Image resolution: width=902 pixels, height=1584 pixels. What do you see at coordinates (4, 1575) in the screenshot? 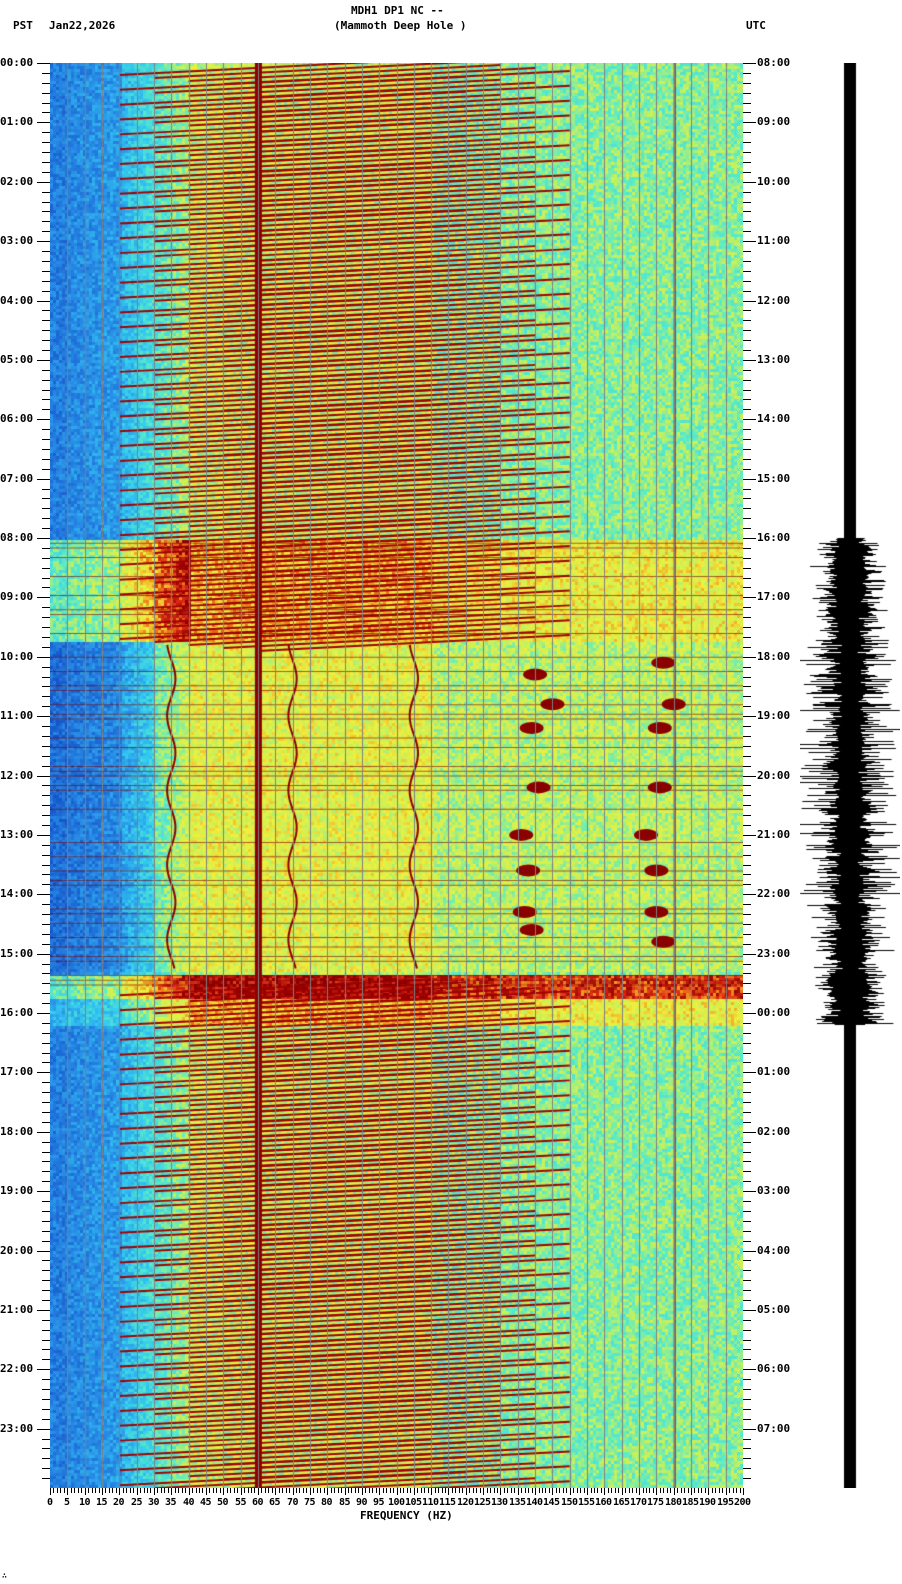
I see `footer-mark: ∴` at bounding box center [4, 1575].